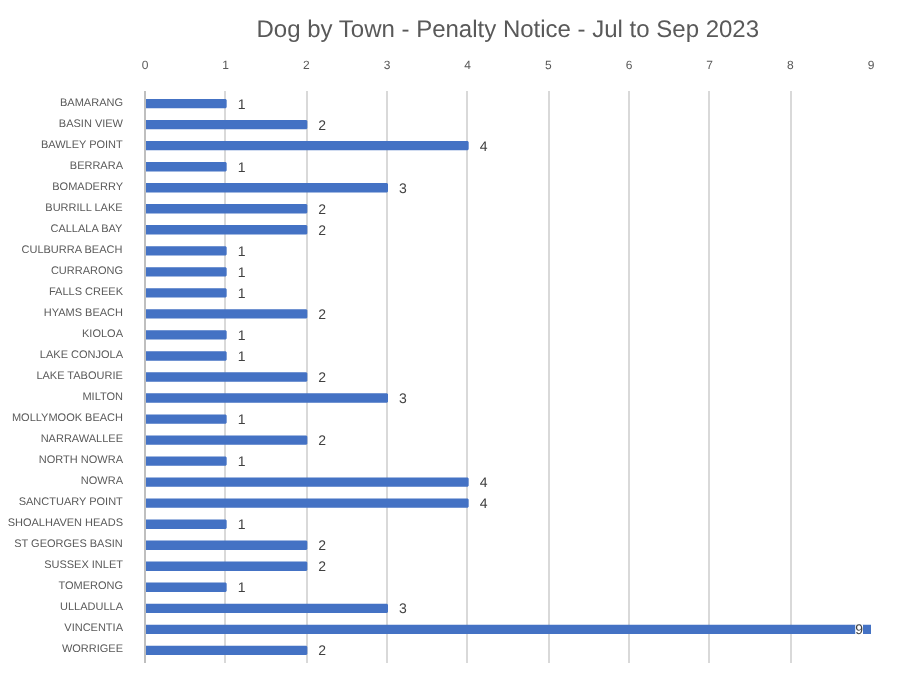 Image resolution: width=910 pixels, height=680 pixels. Describe the element at coordinates (508, 29) in the screenshot. I see `chart-title: Dog by Town - Penalty Notice - Jul to Sep 2023` at that location.